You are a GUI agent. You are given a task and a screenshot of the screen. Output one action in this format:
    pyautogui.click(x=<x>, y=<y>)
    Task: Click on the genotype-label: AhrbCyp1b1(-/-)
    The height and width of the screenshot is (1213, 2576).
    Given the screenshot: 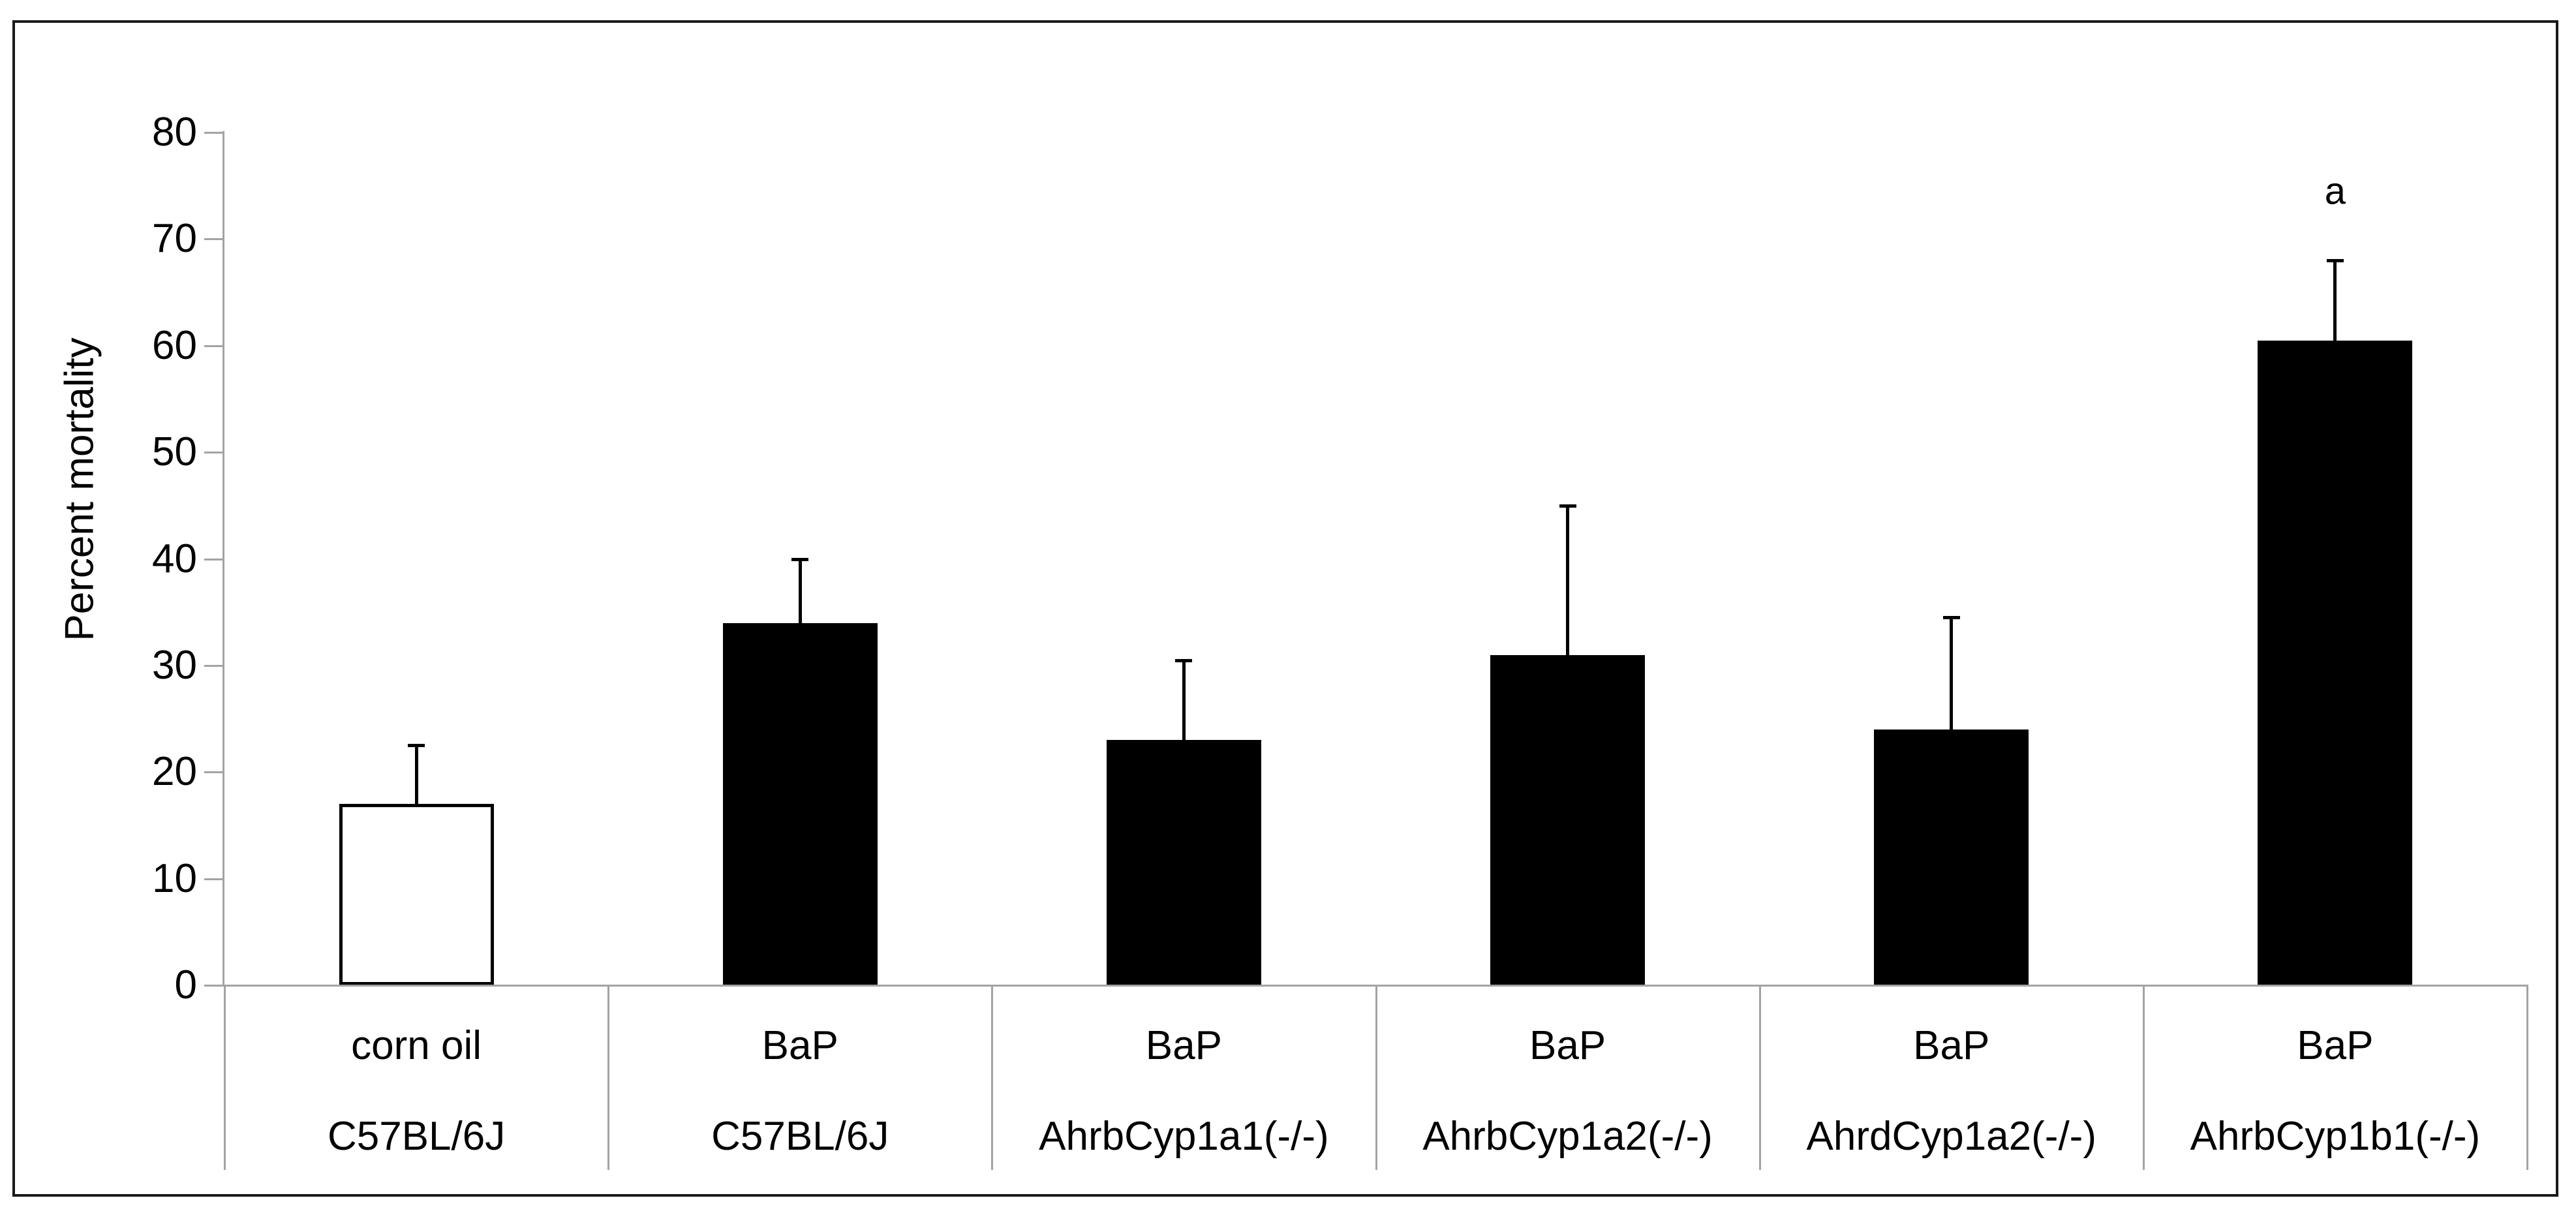 What is the action you would take?
    pyautogui.click(x=2335, y=1136)
    